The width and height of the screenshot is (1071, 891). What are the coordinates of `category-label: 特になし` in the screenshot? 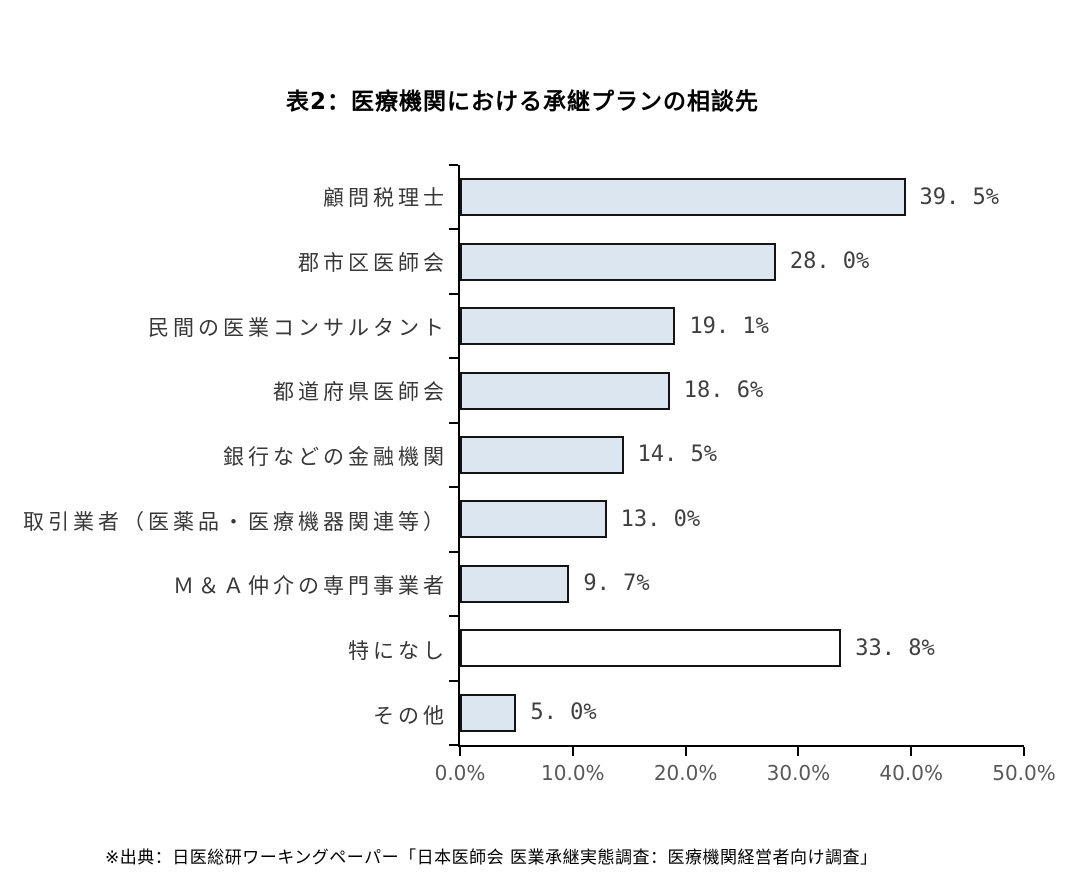 It's located at (398, 651).